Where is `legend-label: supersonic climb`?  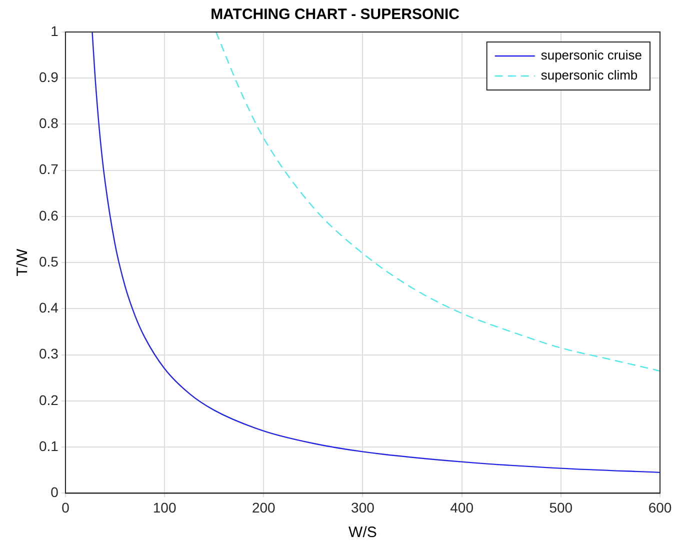 legend-label: supersonic climb is located at coordinates (589, 75).